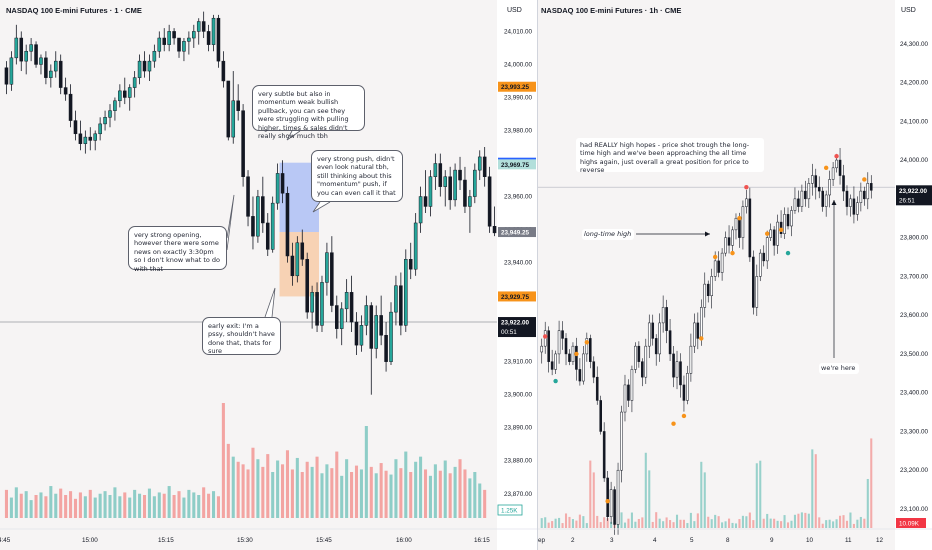 Image resolution: width=932 pixels, height=550 pixels. I want to click on left-currency-label: USD, so click(514, 10).